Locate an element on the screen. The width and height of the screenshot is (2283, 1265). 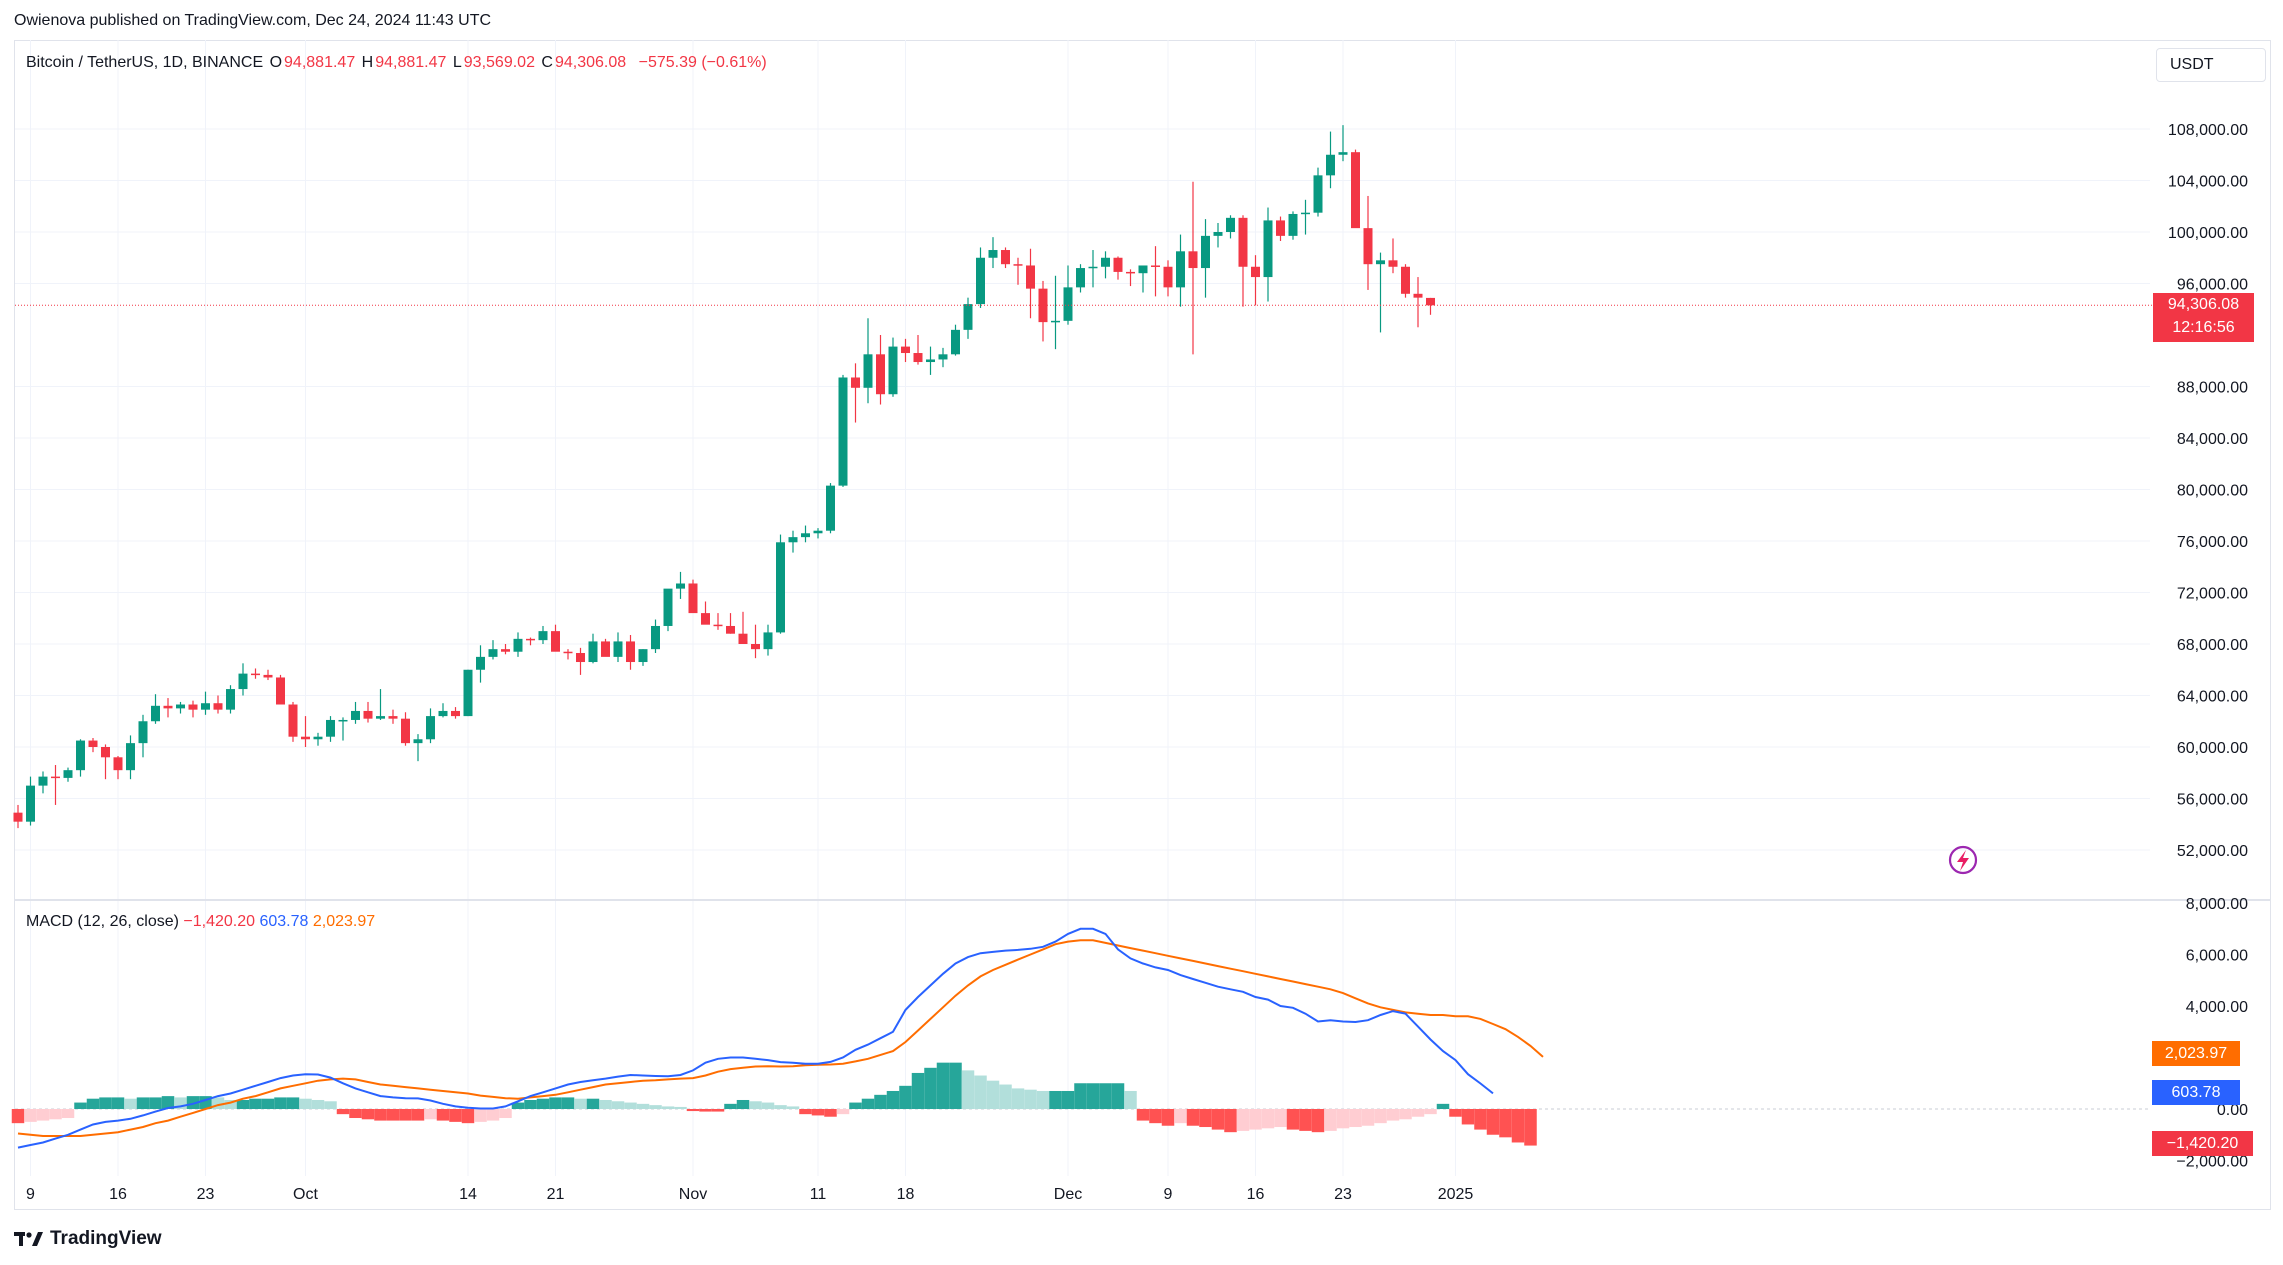
time-tick-label: 16 is located at coordinates (1256, 1194).